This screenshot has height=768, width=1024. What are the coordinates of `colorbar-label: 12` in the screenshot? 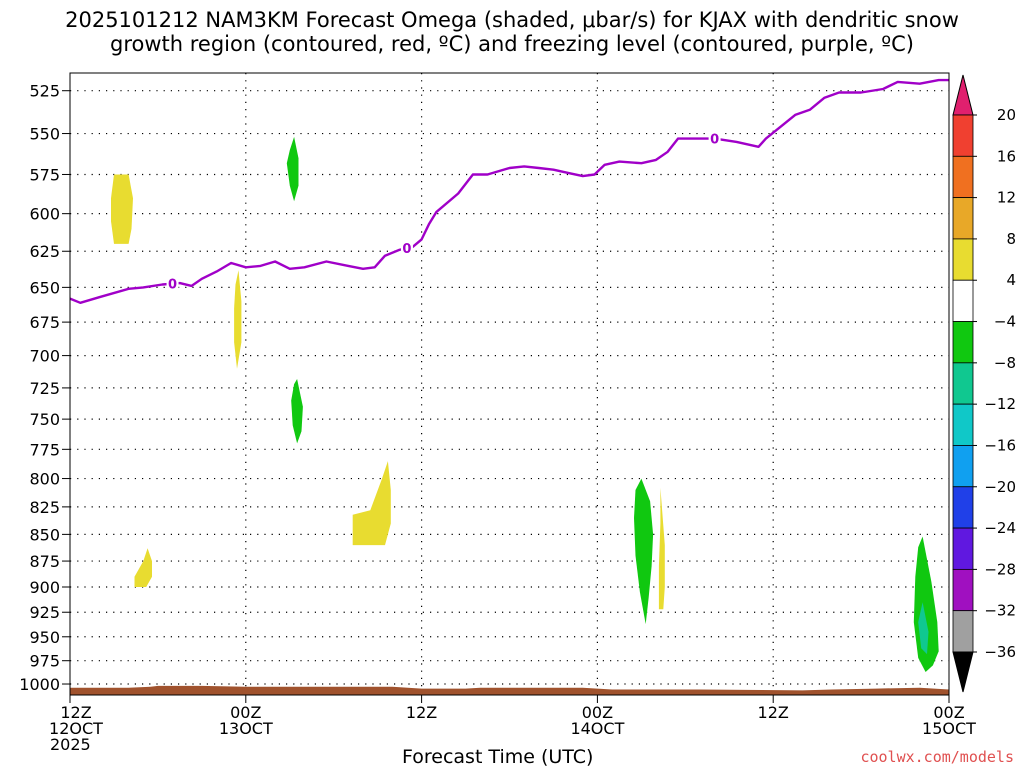 It's located at (1006, 198).